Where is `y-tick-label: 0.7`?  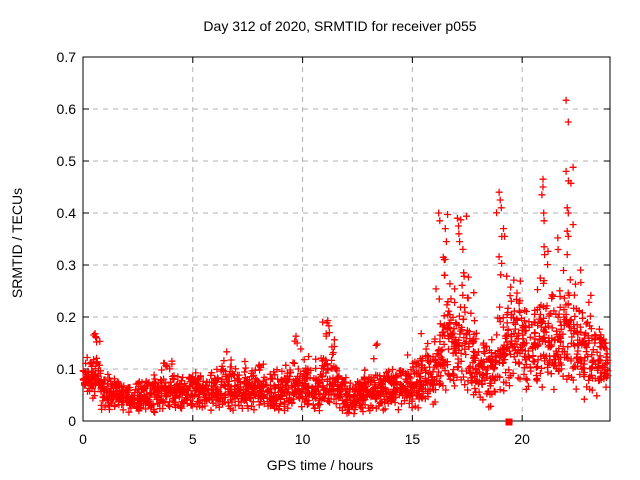 y-tick-label: 0.7 is located at coordinates (67, 57).